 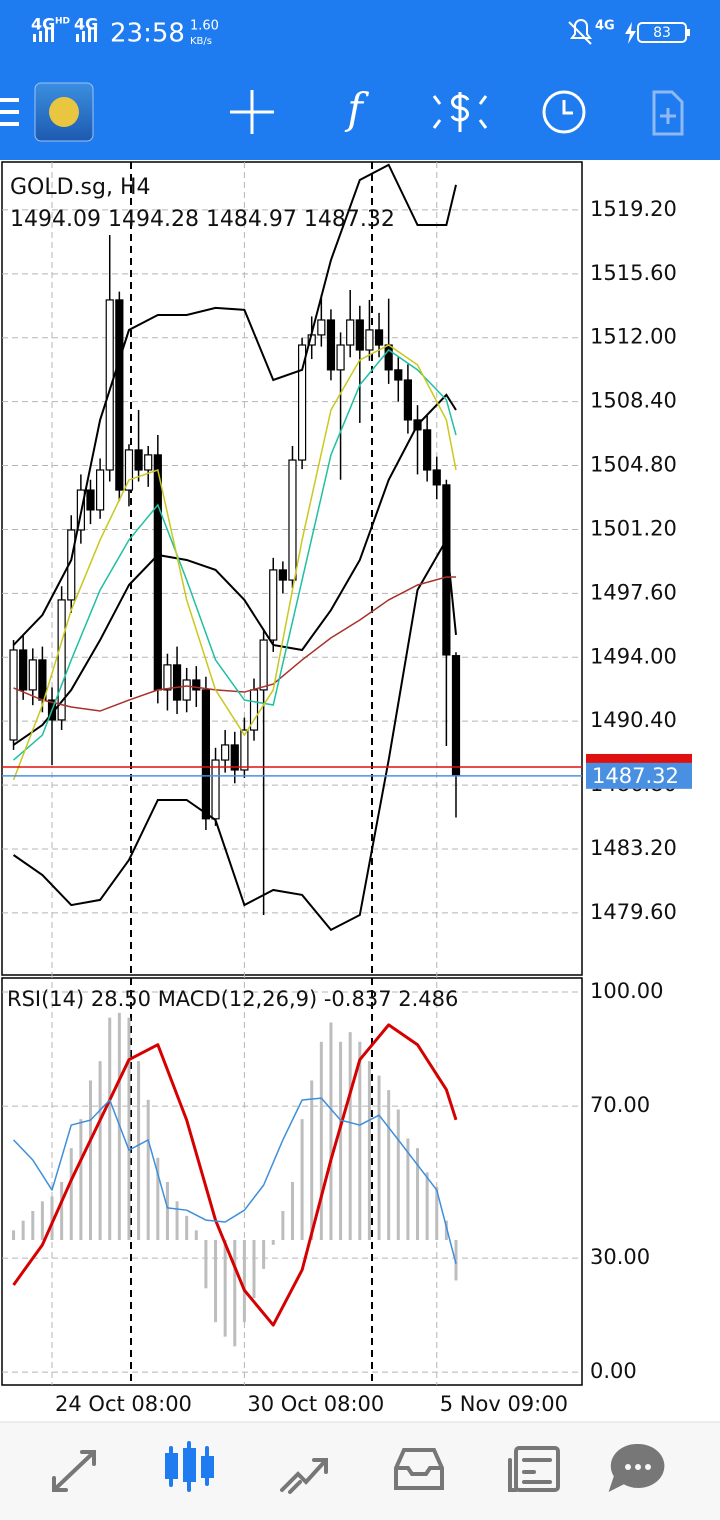 What do you see at coordinates (633, 656) in the screenshot?
I see `y-tick-label: 1494.00` at bounding box center [633, 656].